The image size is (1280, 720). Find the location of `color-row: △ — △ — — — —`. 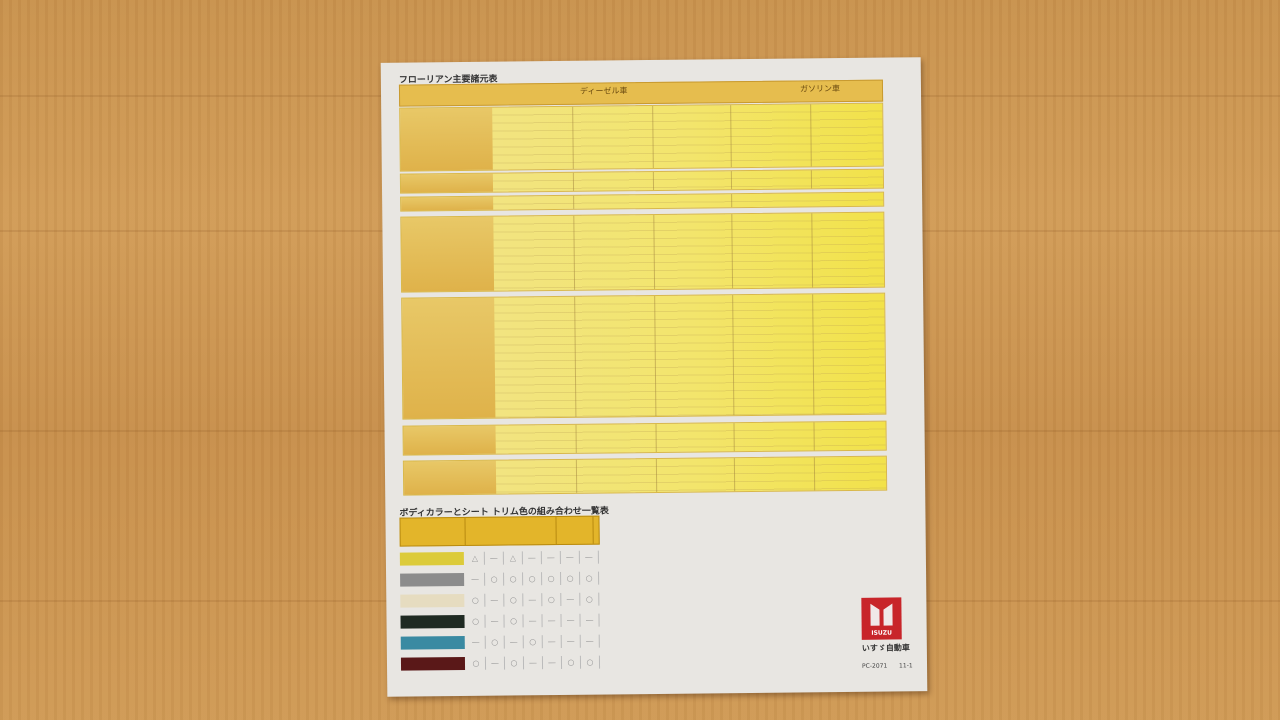

color-row: △ — △ — — — — is located at coordinates (499, 556).